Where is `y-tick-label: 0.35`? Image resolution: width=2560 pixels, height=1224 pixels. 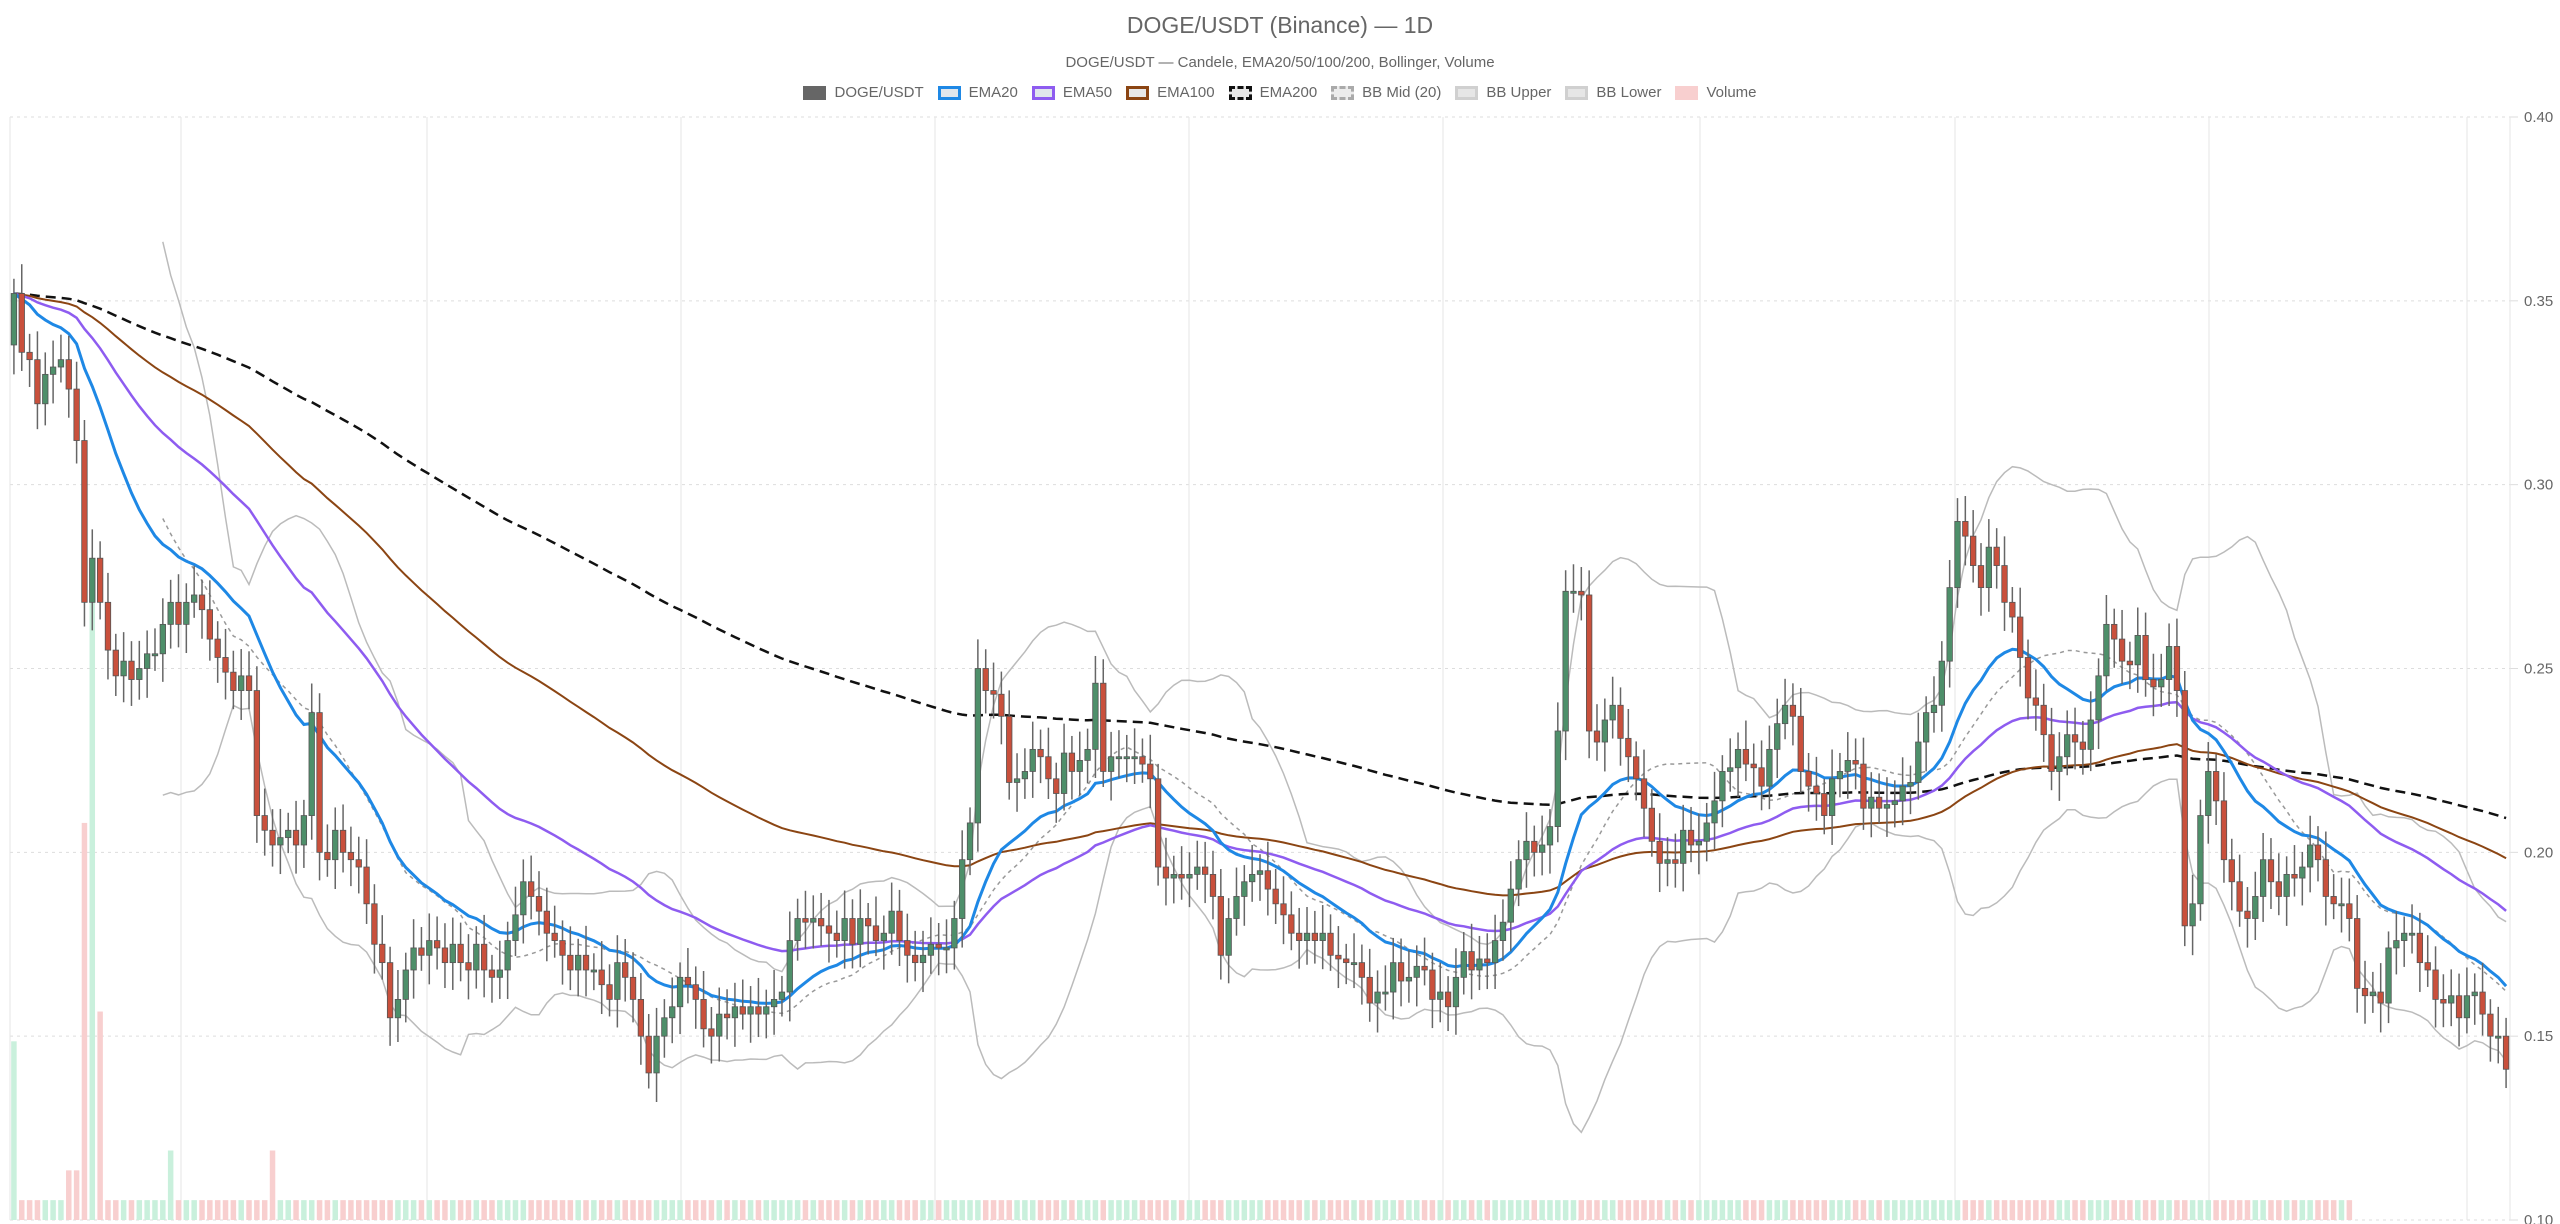 y-tick-label: 0.35 is located at coordinates (2538, 301).